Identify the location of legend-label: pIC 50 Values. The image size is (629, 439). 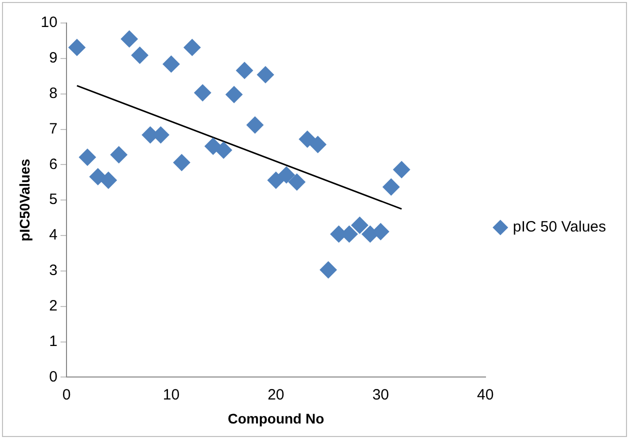
(559, 227).